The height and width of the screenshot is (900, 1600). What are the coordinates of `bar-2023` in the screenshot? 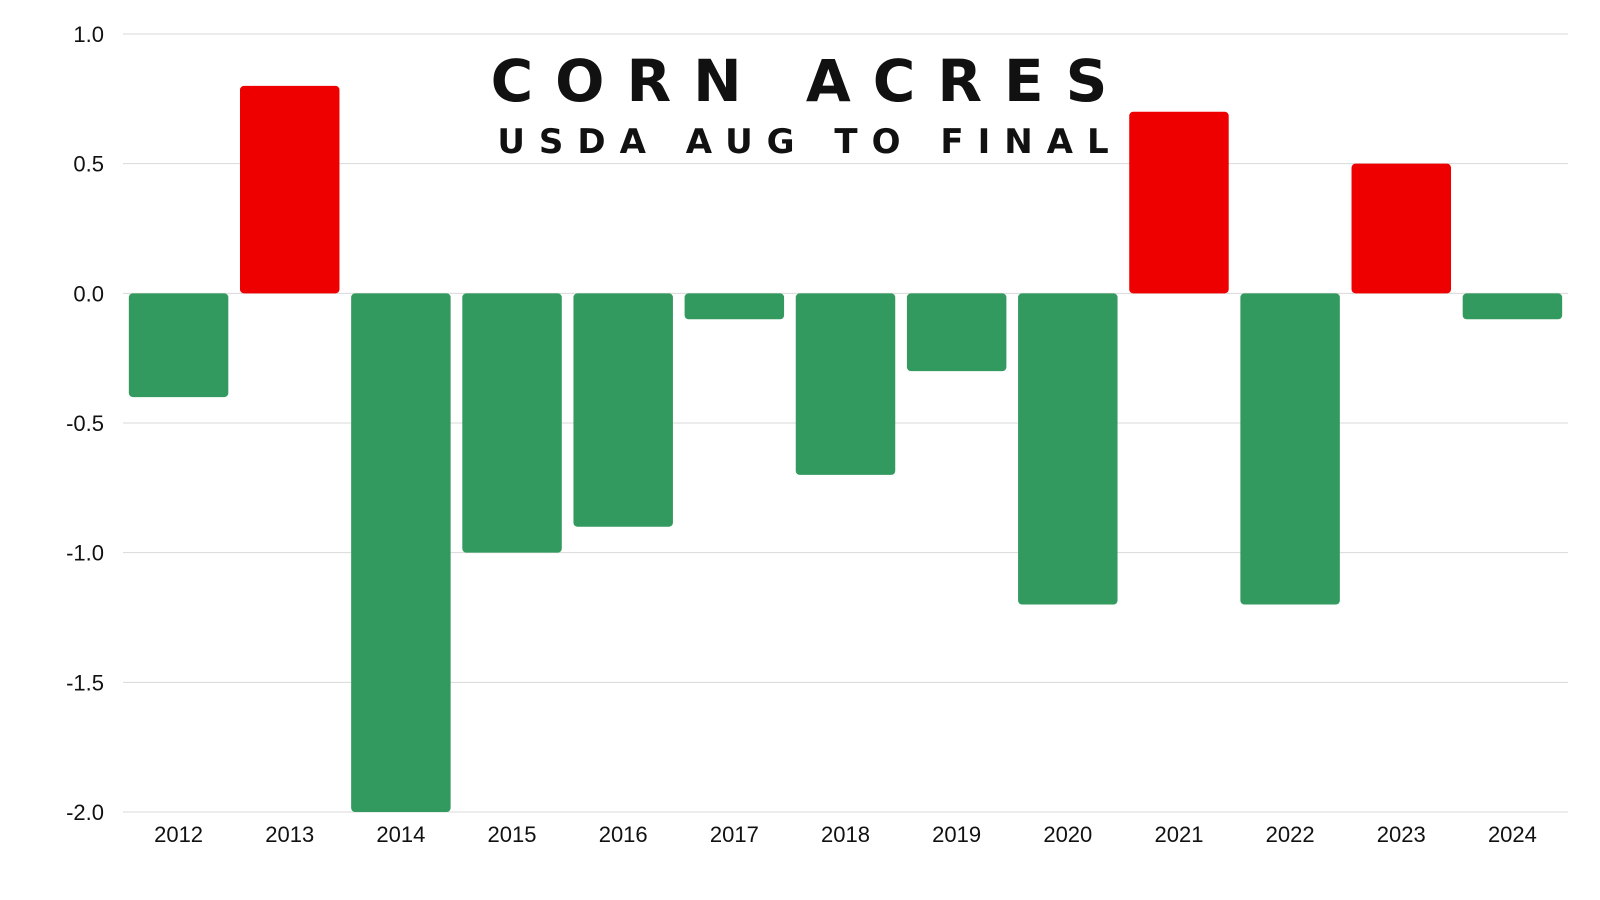 It's located at (1401, 228).